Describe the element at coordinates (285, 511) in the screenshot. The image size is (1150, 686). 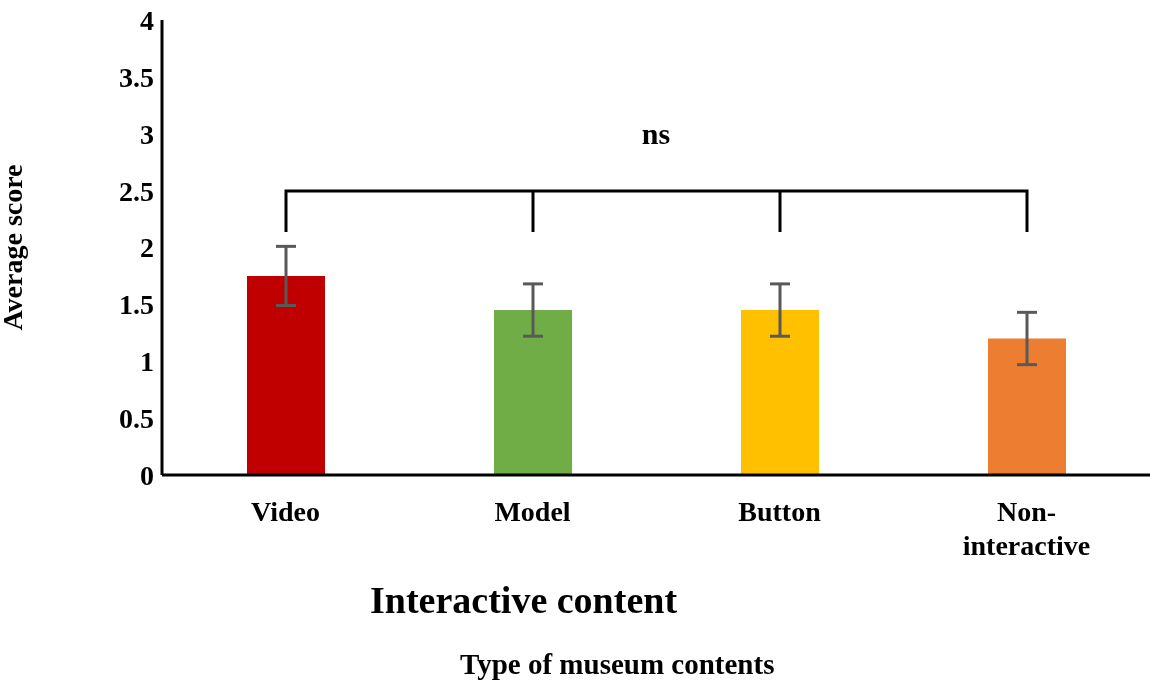
I see `x-tick-label: Video` at that location.